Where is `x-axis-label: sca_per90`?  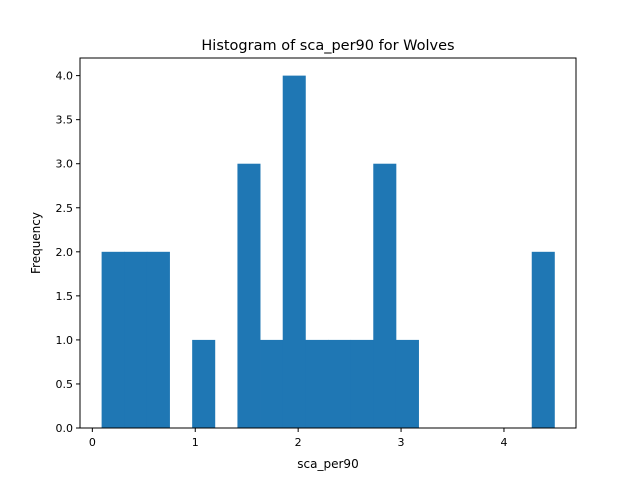
x-axis-label: sca_per90 is located at coordinates (327, 464).